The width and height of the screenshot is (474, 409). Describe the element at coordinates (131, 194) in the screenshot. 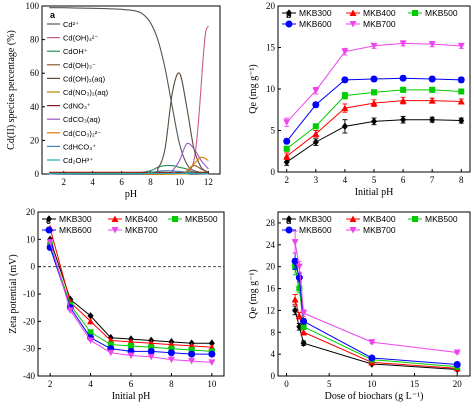

I see `x-axis-label: pH` at that location.